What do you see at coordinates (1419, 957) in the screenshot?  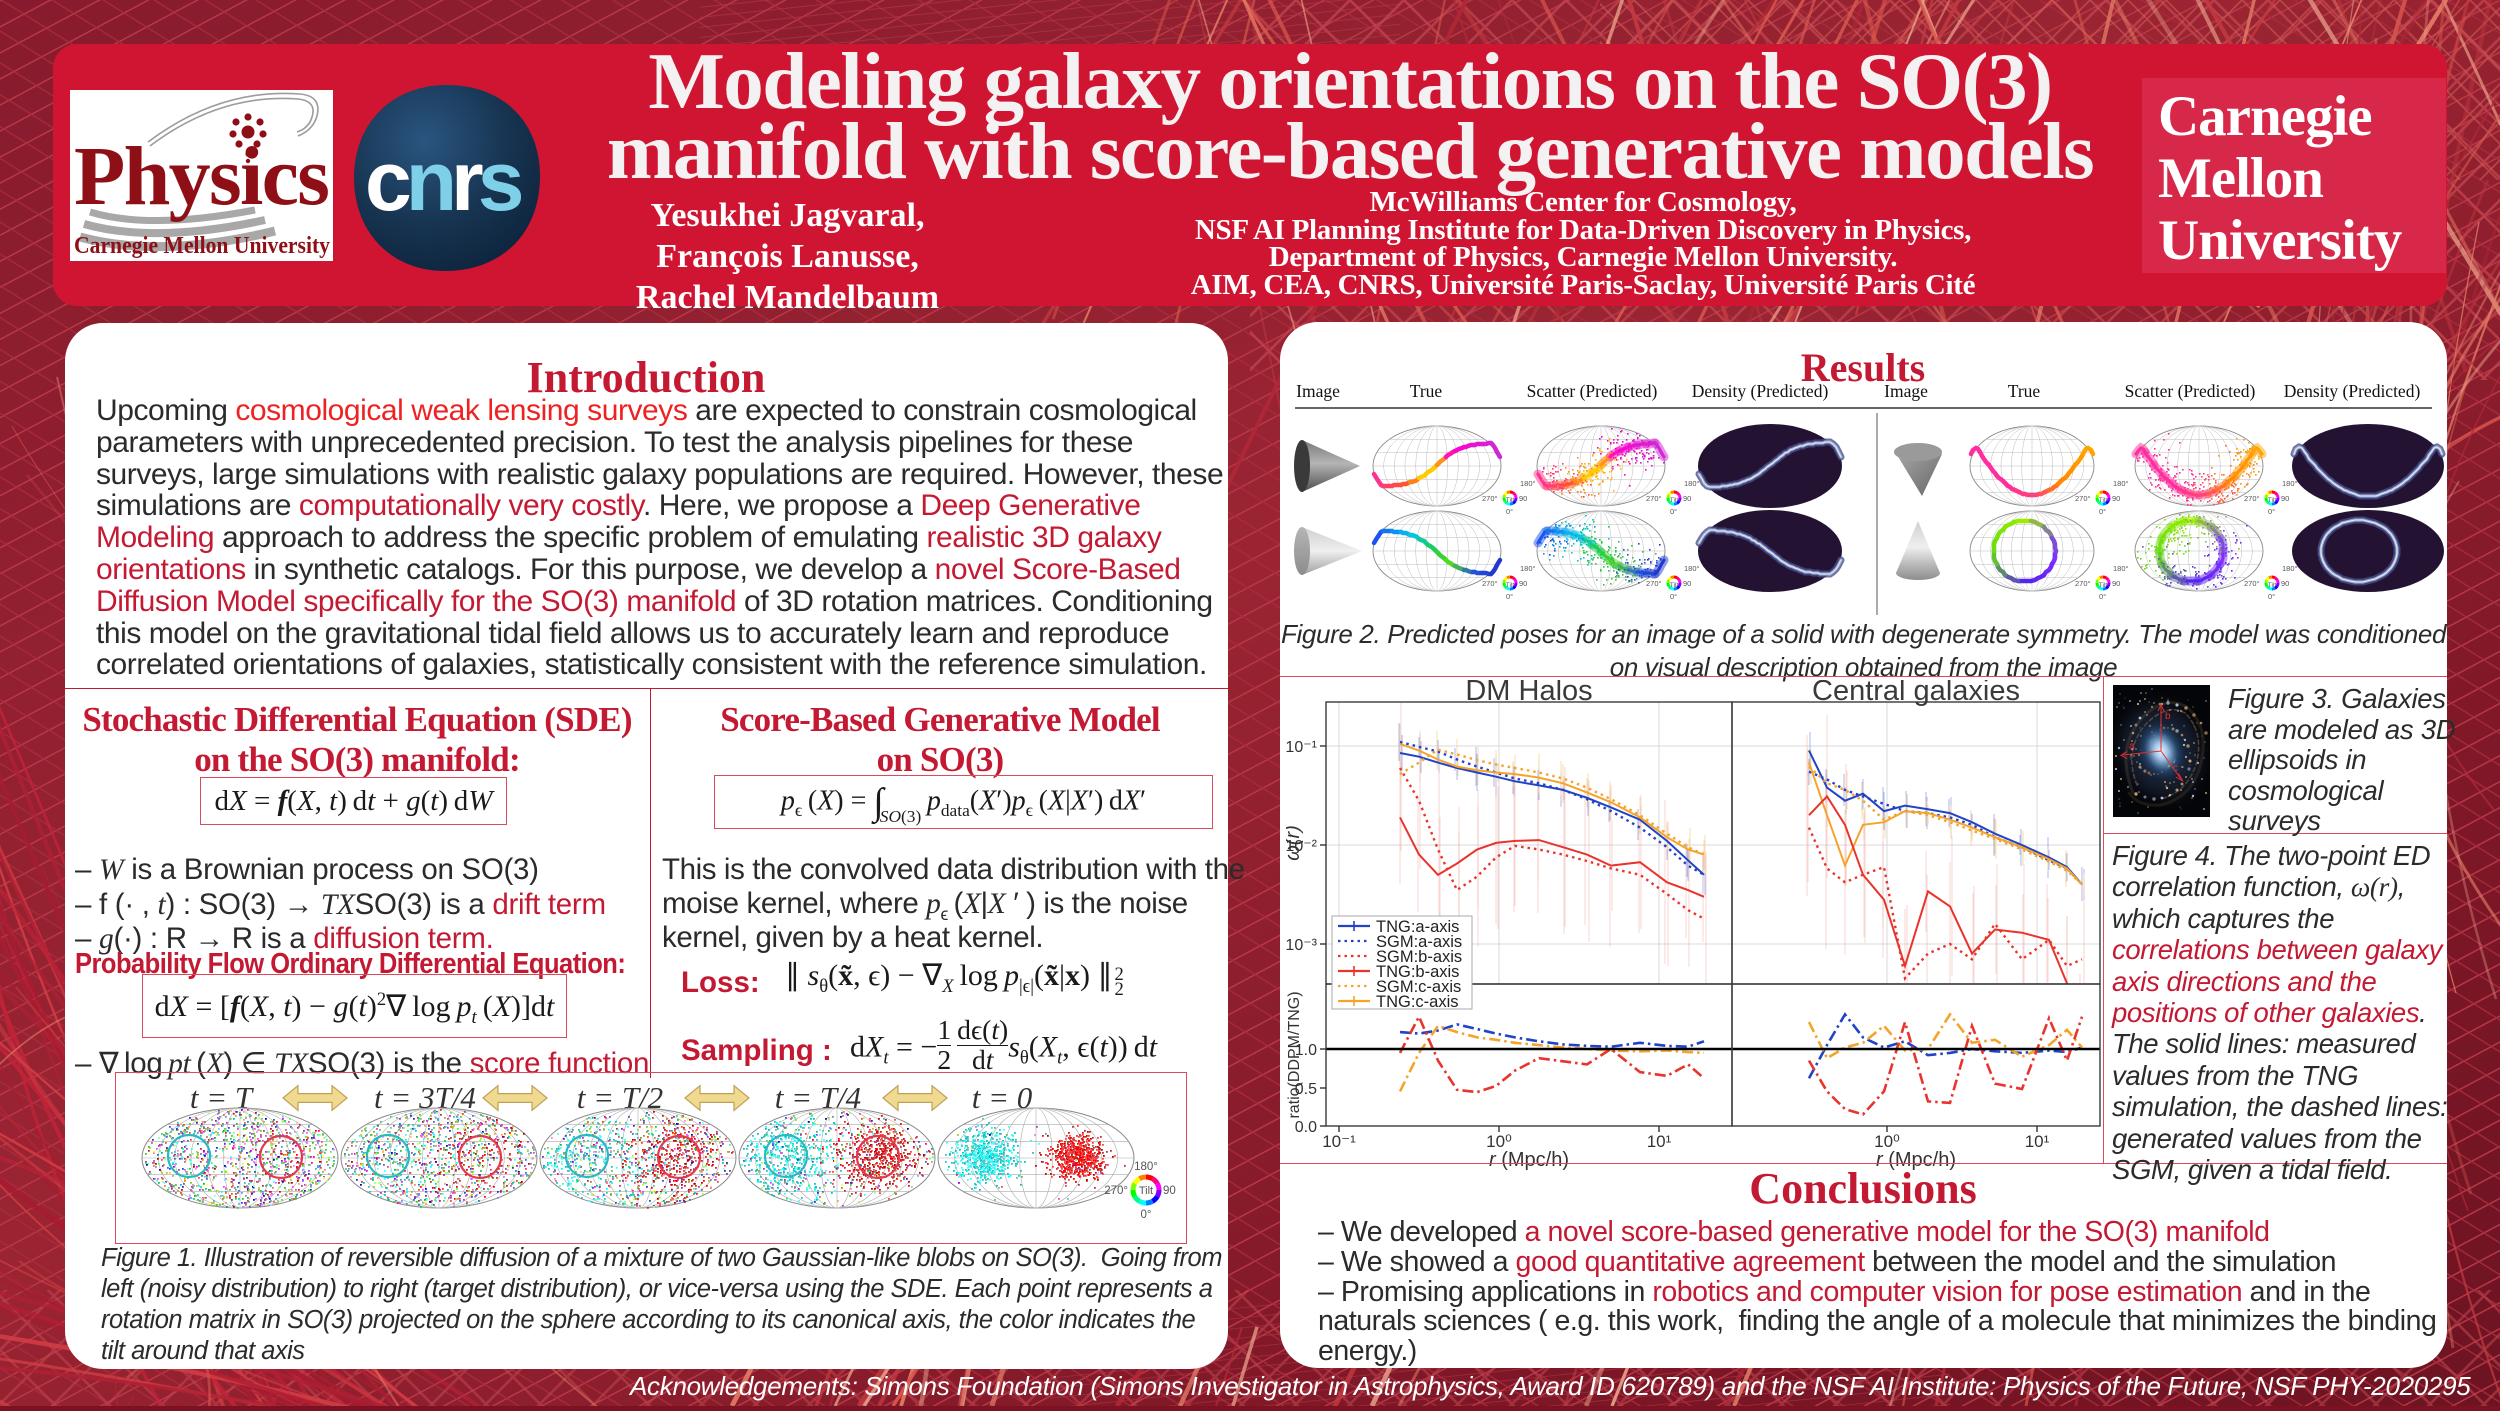 I see `svg-text: SGM:b-axis` at bounding box center [1419, 957].